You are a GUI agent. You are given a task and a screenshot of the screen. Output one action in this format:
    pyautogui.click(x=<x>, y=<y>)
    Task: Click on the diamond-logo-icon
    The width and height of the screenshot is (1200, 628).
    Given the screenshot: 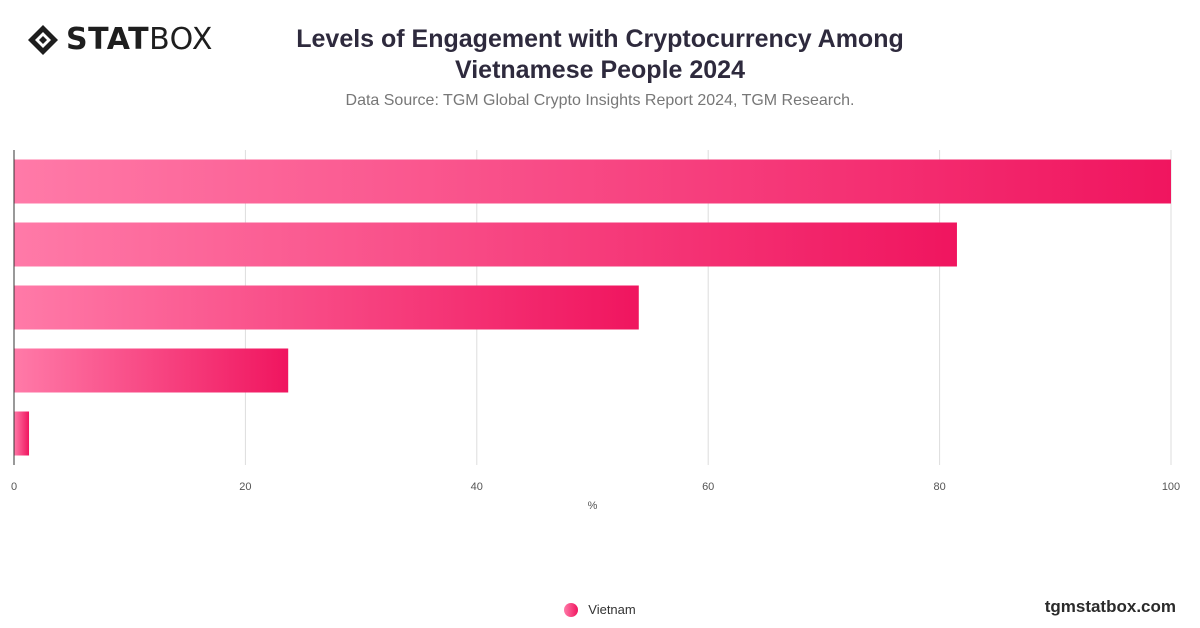 What is the action you would take?
    pyautogui.click(x=43, y=40)
    